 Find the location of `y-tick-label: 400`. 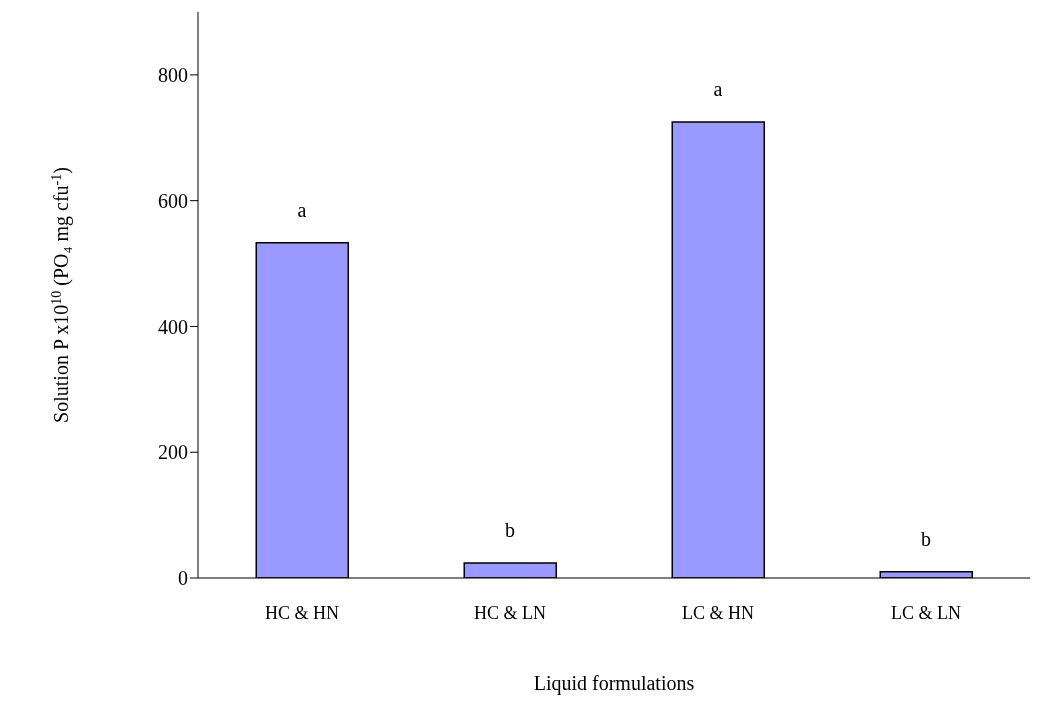

y-tick-label: 400 is located at coordinates (173, 326).